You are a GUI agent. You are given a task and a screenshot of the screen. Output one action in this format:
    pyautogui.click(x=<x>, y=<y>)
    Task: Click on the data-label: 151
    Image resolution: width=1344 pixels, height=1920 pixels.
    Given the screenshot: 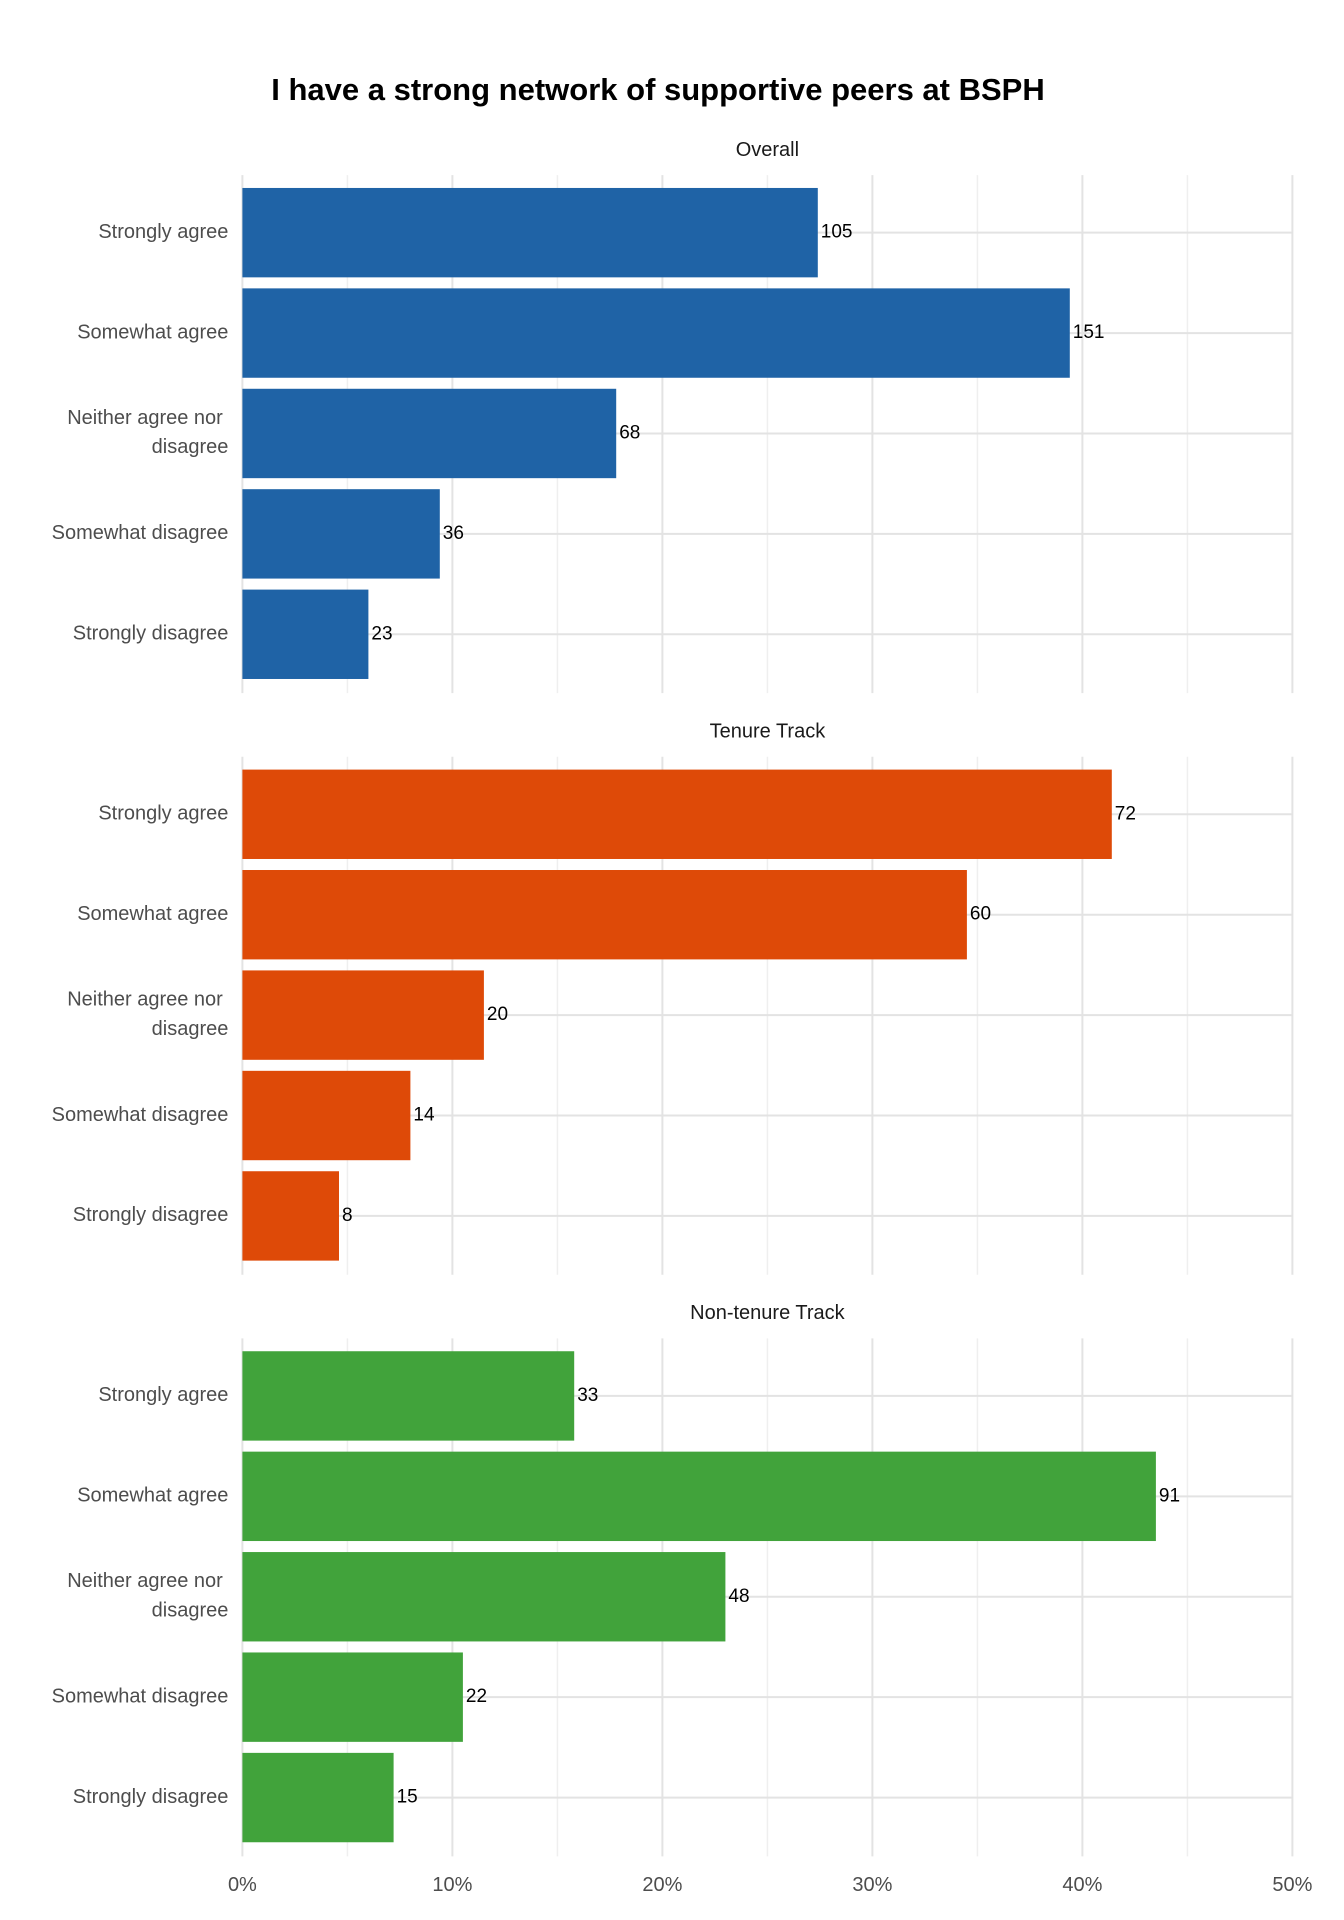 What is the action you would take?
    pyautogui.click(x=1089, y=332)
    